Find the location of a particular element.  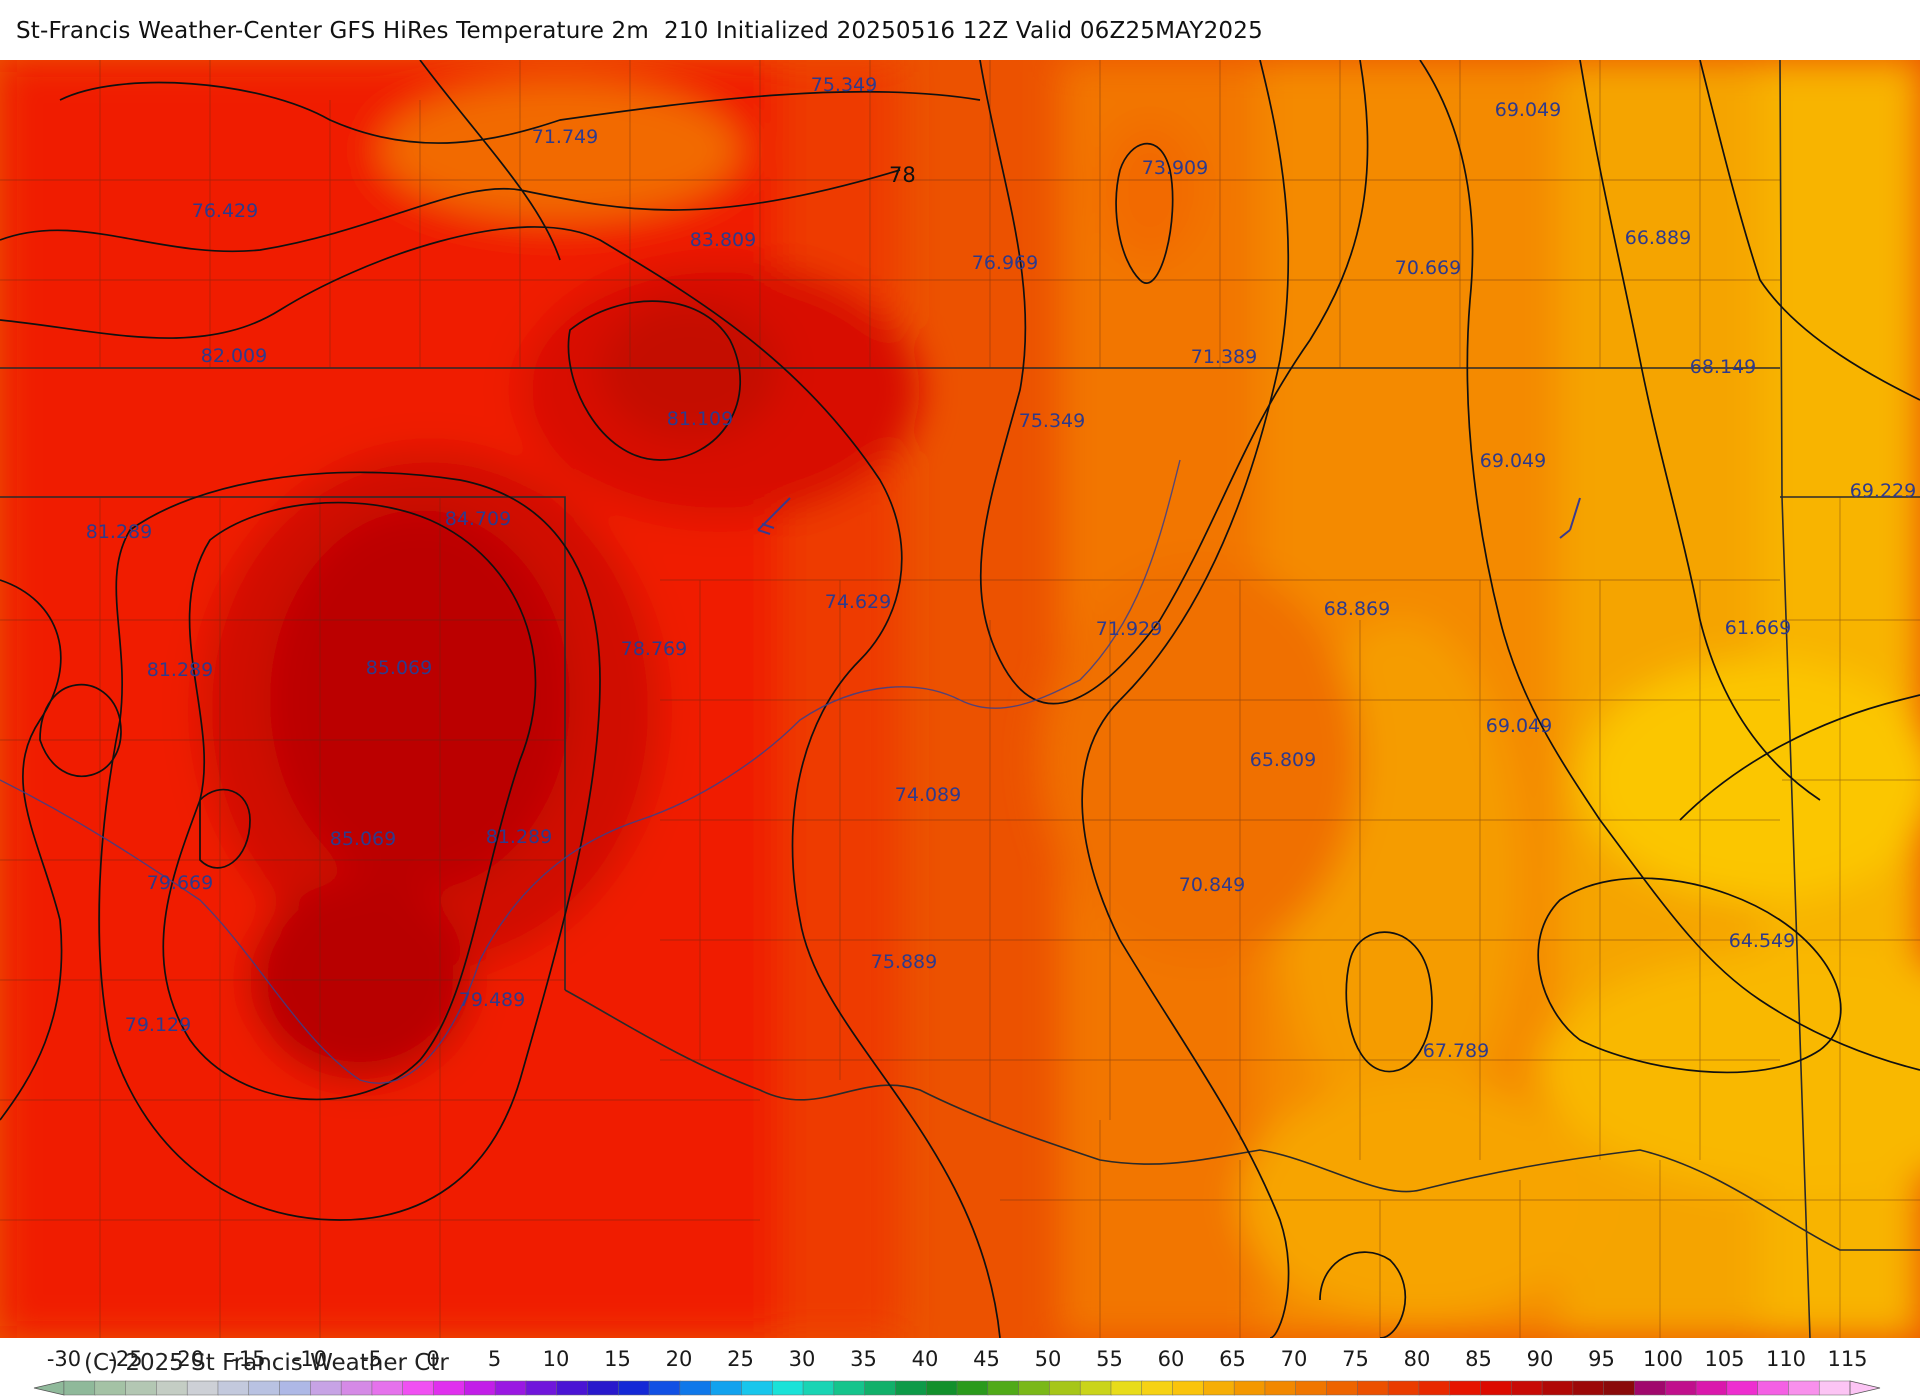

colorbar-min-arrow is located at coordinates (49, 1388).